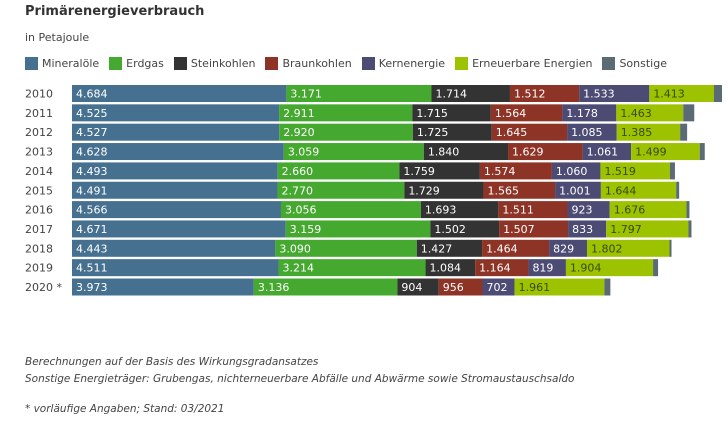 The height and width of the screenshot is (425, 728). Describe the element at coordinates (669, 94) in the screenshot. I see `data-label: 1.413` at that location.